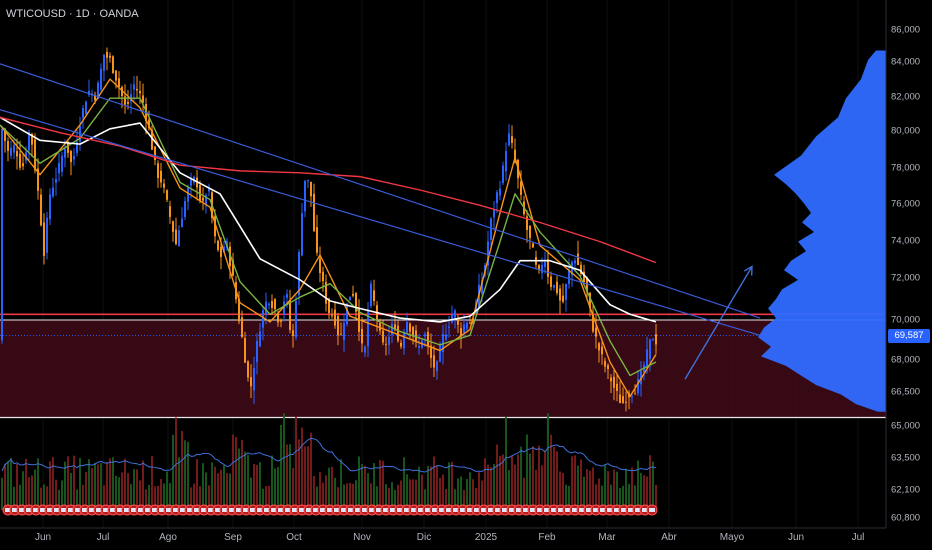 This screenshot has width=932, height=550. I want to click on price-tick-label: 66,500, so click(906, 392).